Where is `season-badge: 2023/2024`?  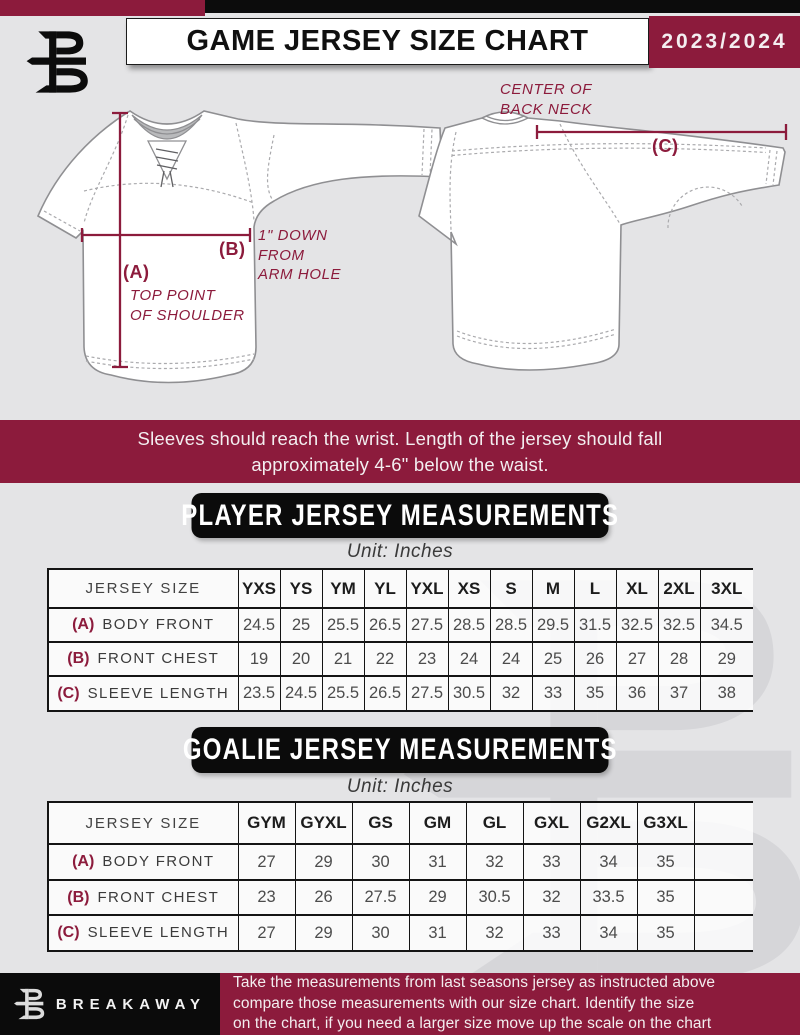
season-badge: 2023/2024 is located at coordinates (724, 42).